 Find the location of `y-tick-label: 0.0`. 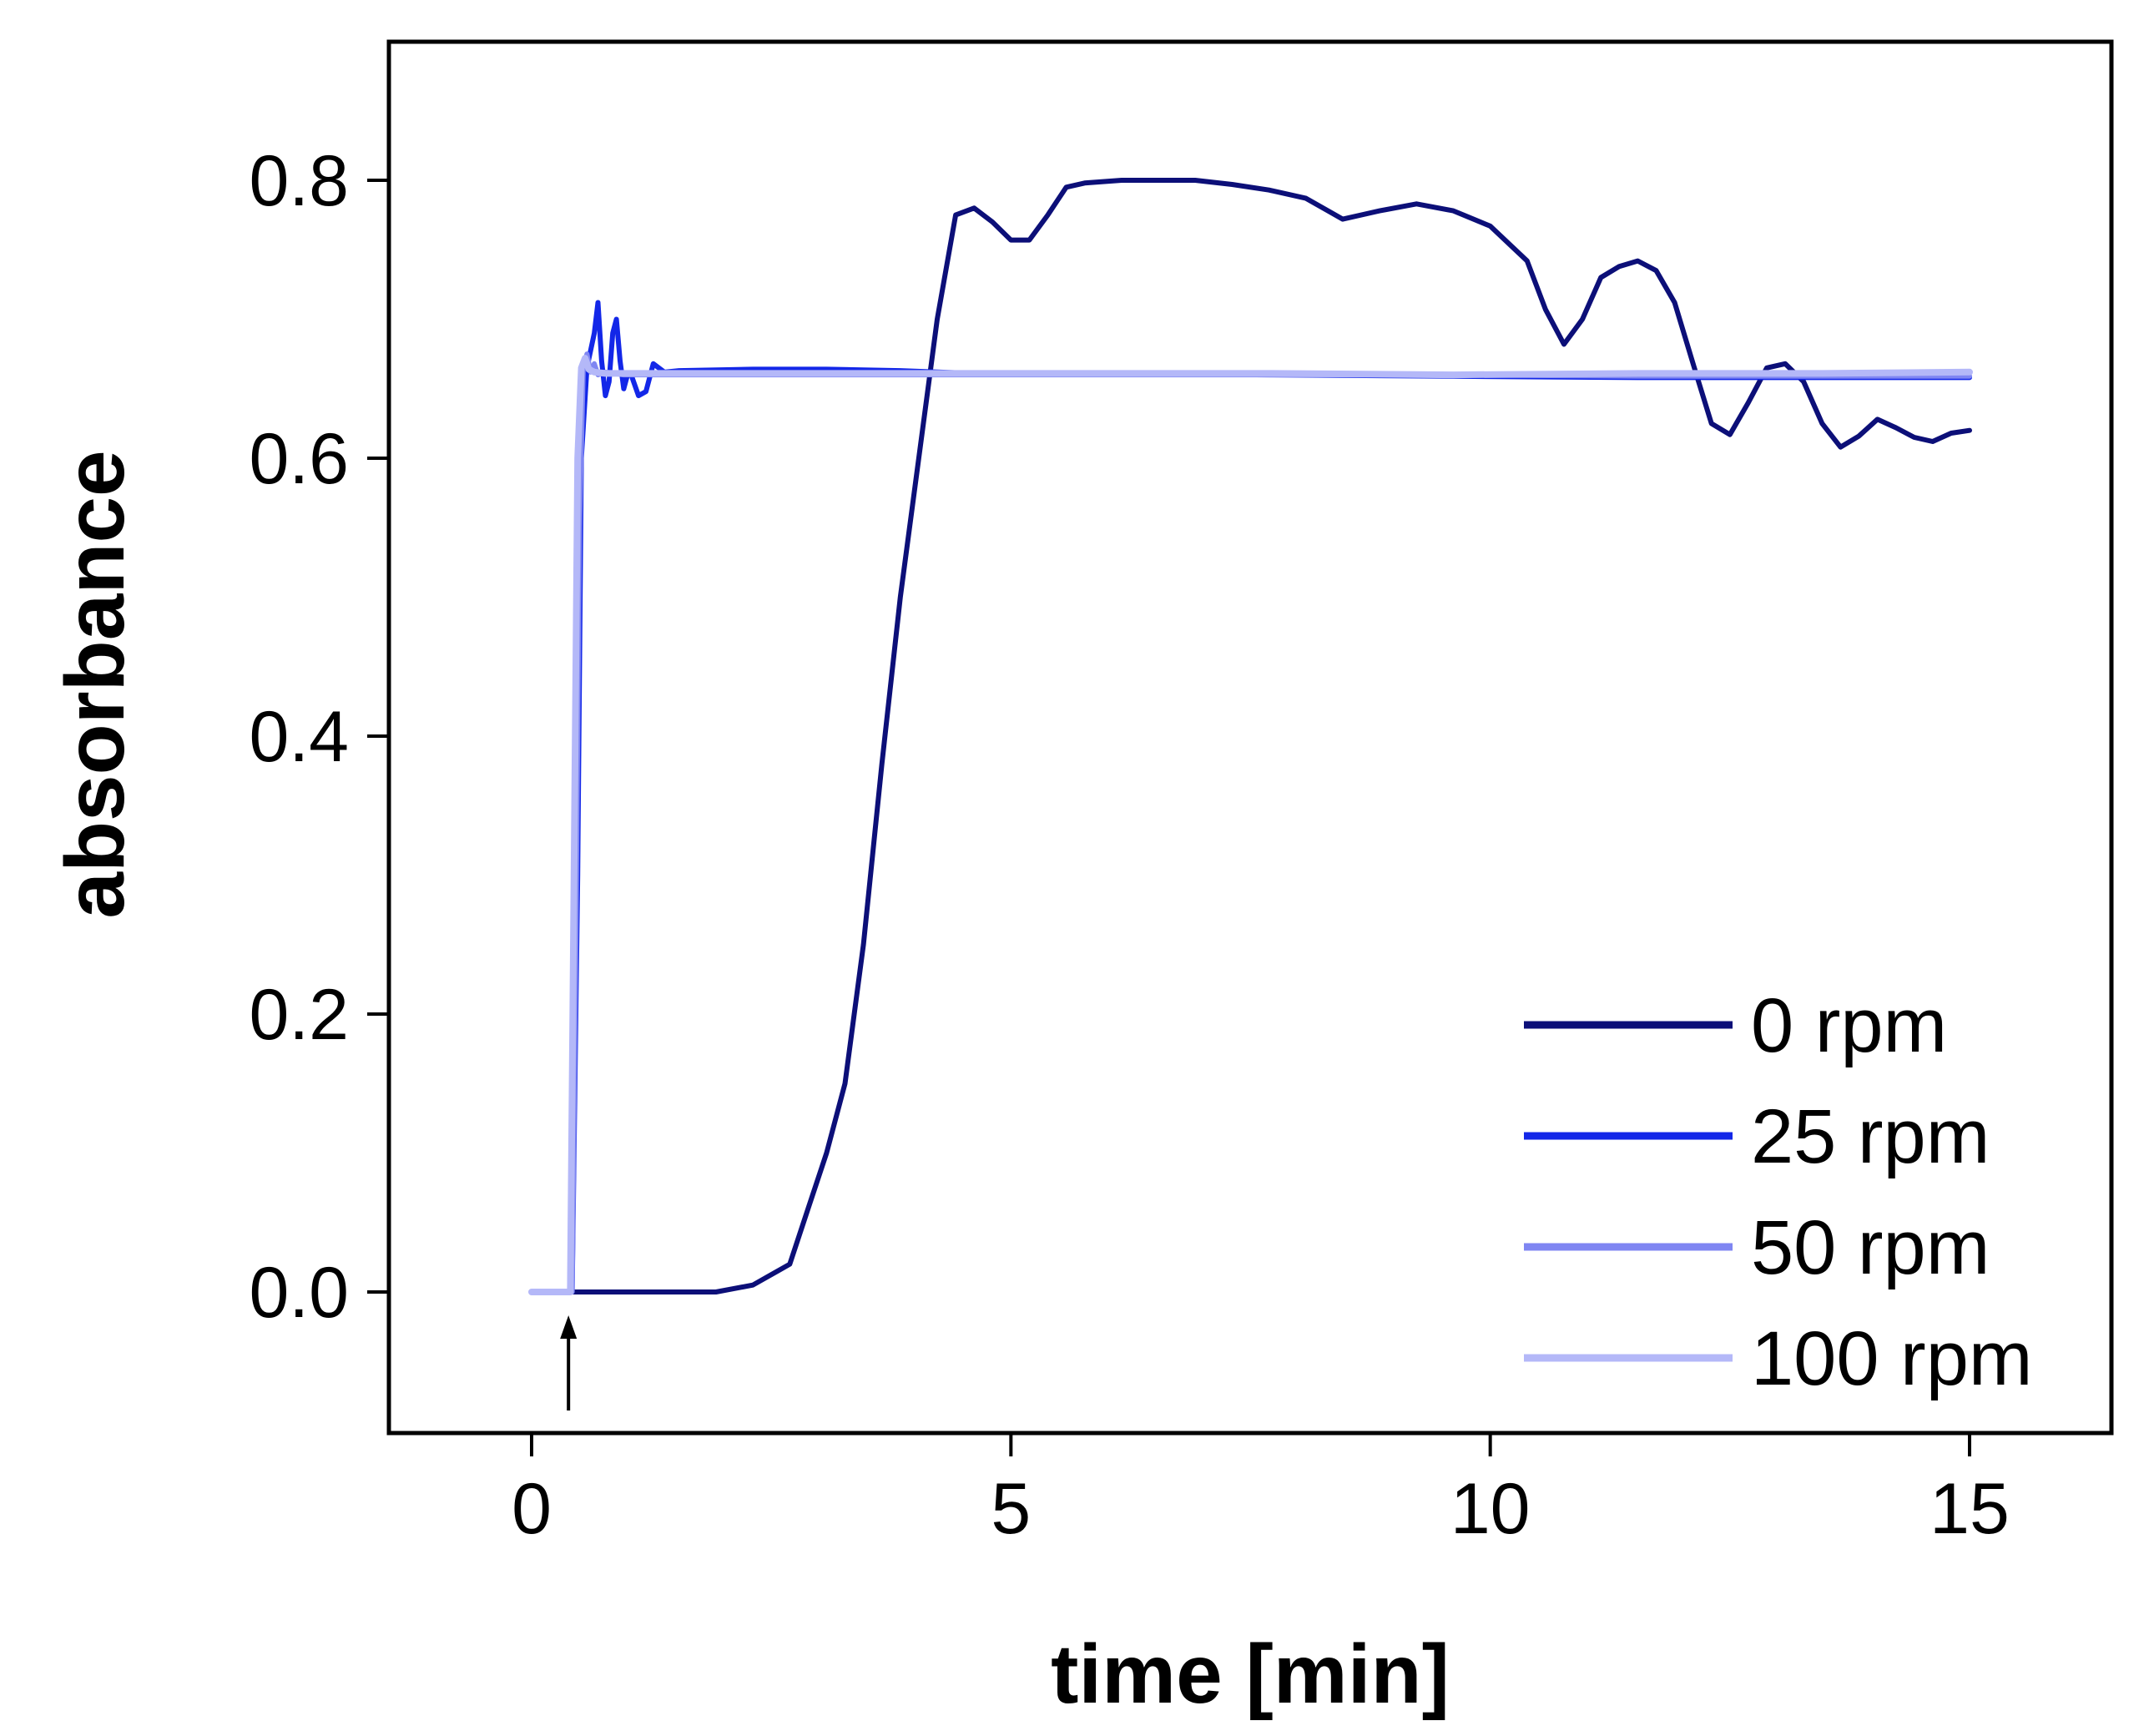

y-tick-label: 0.0 is located at coordinates (299, 1293).